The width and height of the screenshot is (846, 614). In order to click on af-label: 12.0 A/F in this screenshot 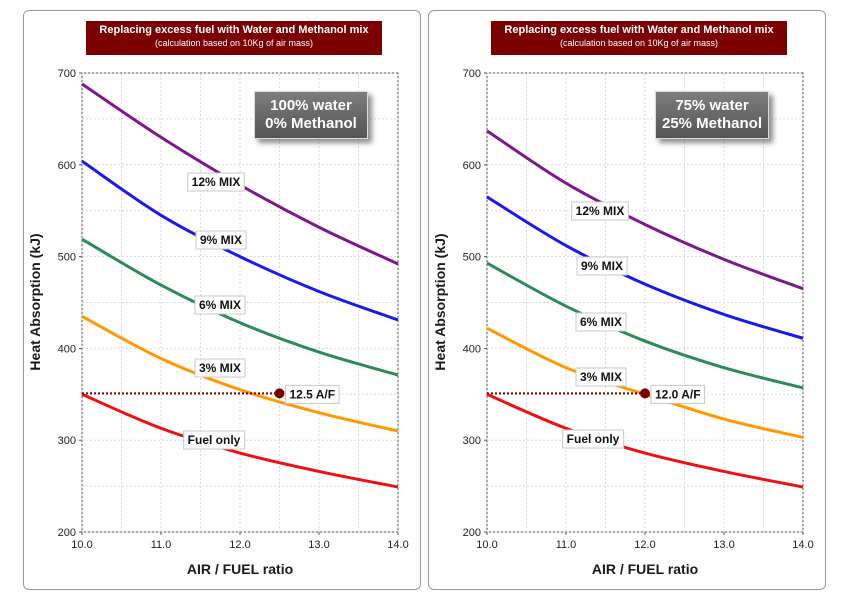, I will do `click(678, 394)`.